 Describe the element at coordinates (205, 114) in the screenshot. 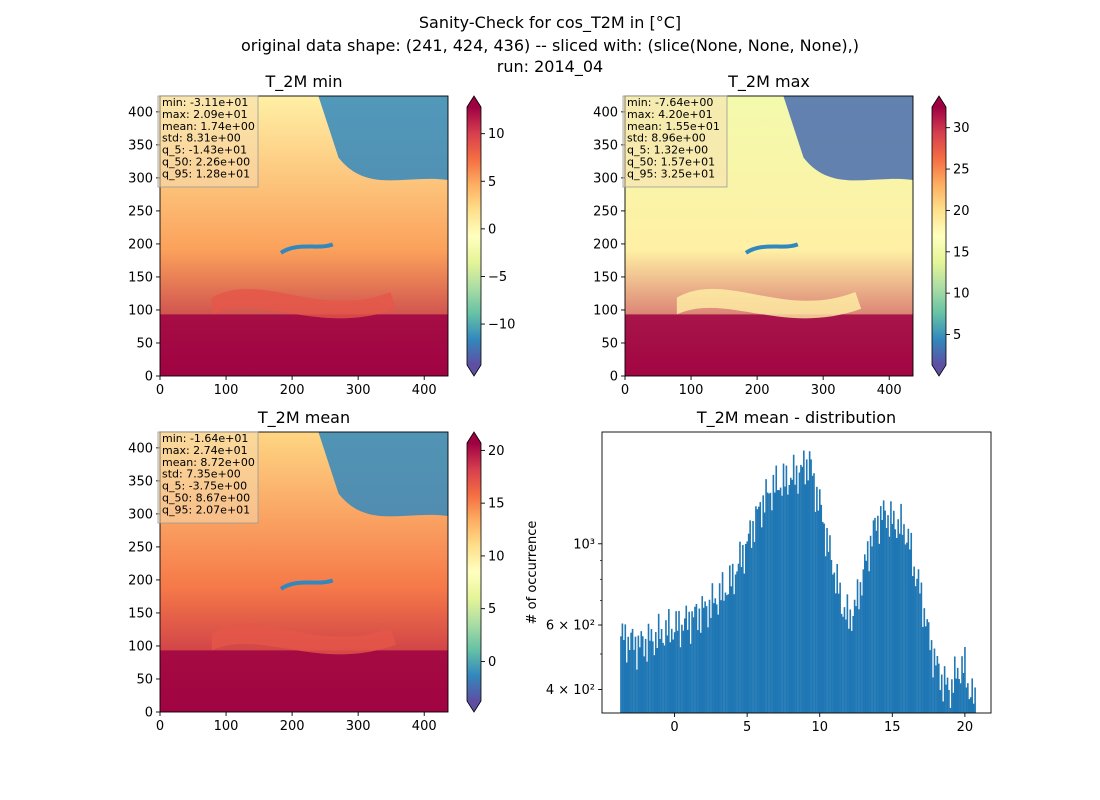

I see `stats-line: max: 2.09e+01` at that location.